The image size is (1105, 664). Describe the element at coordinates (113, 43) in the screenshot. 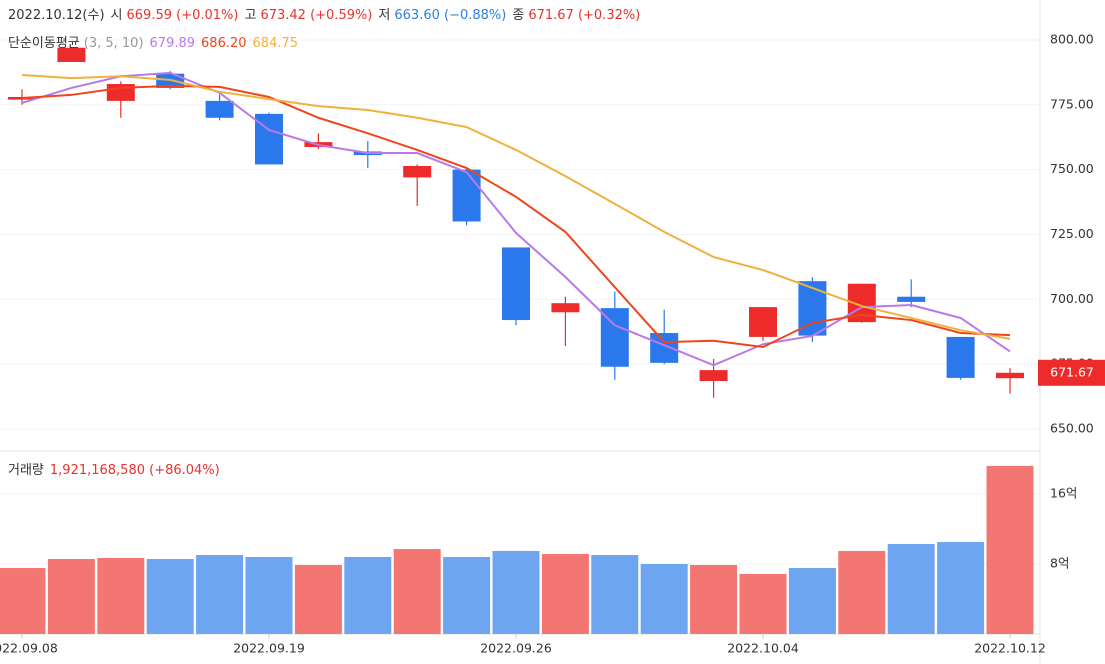

I see `legend-periods: (3, 5, 10)` at that location.